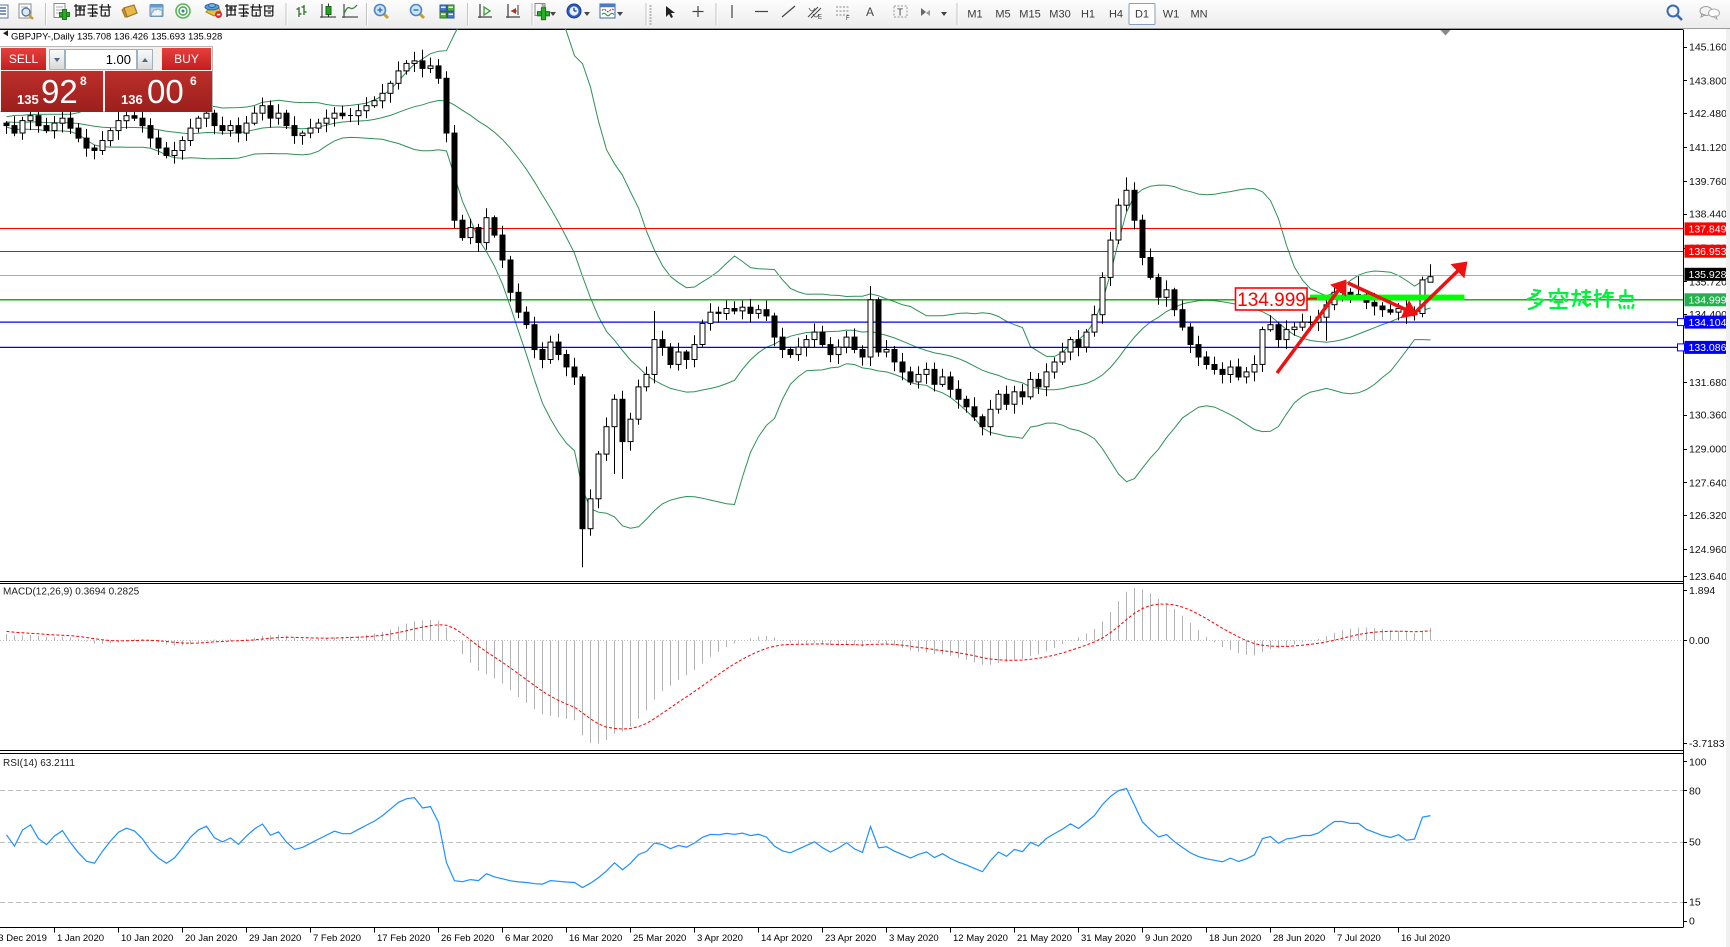  I want to click on svg-text: 29 Jan 2020, so click(275, 938).